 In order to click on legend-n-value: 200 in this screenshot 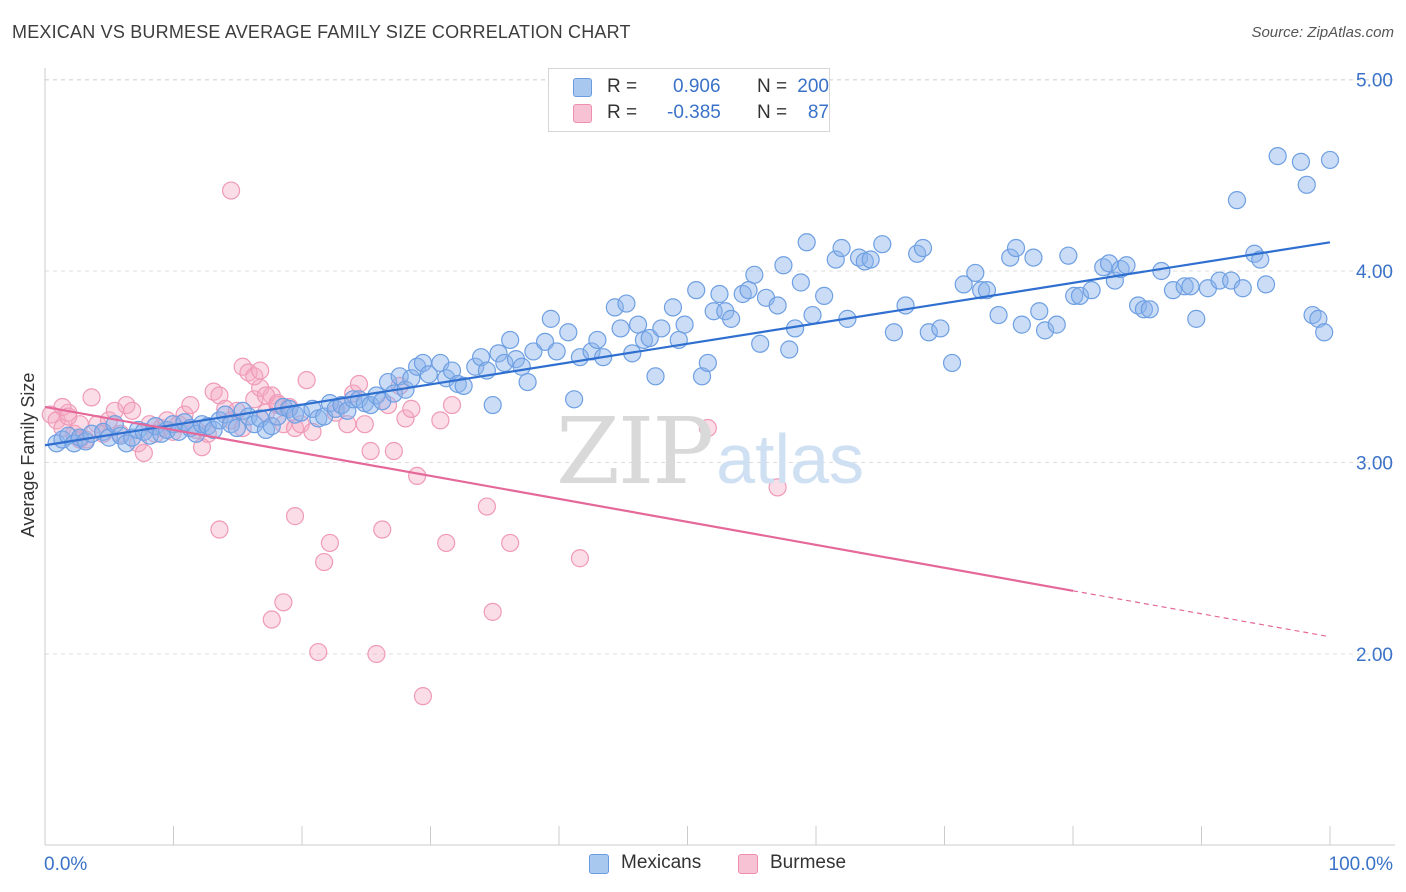, I will do `click(813, 86)`.